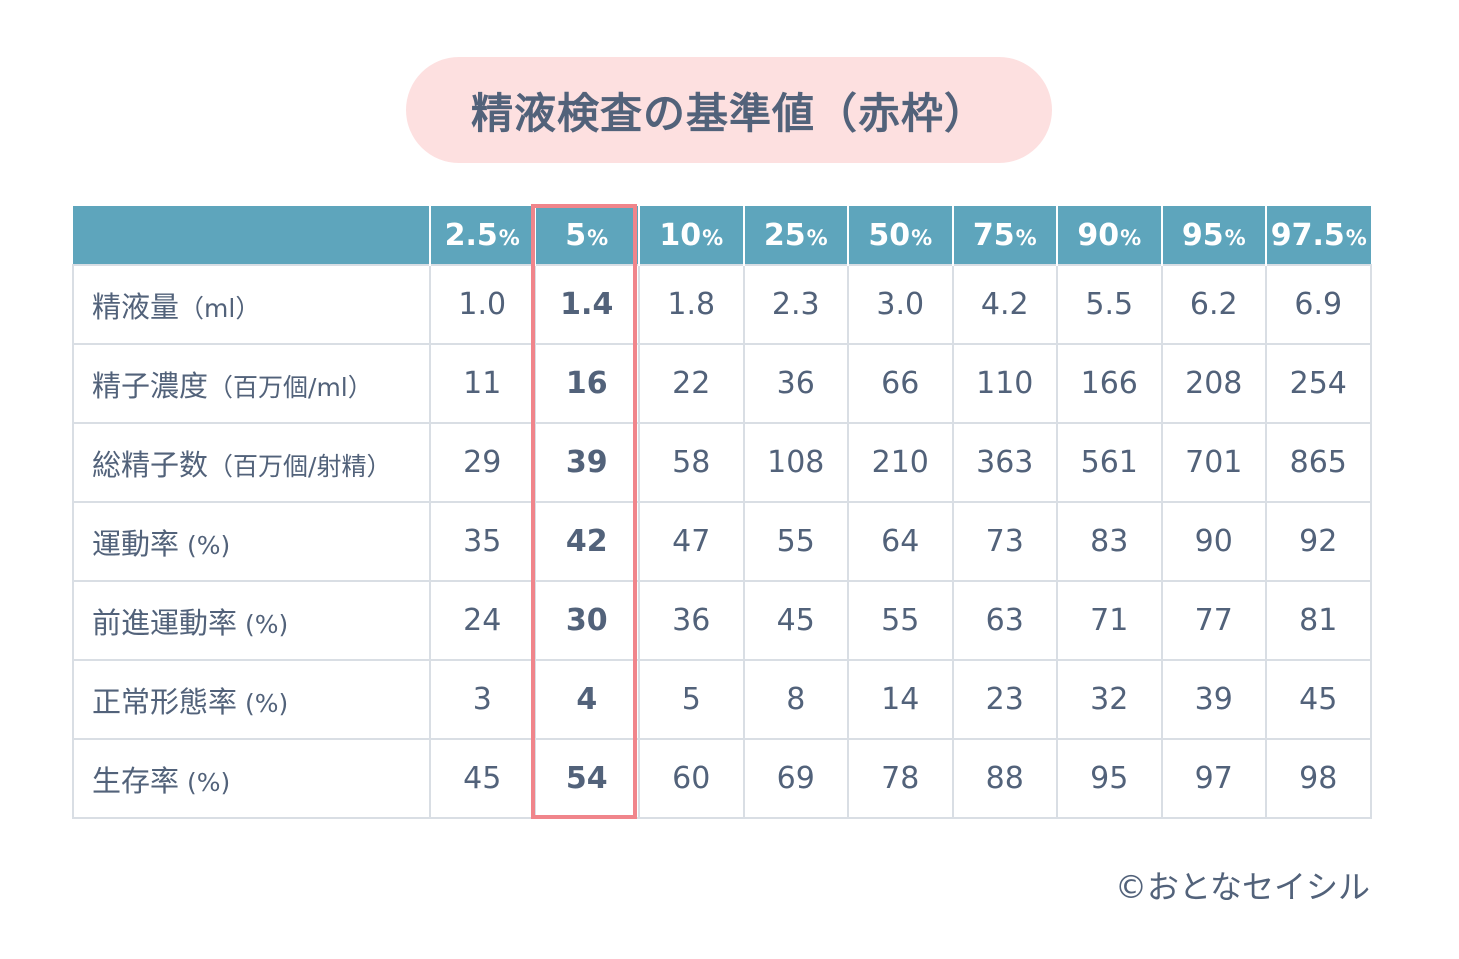 The width and height of the screenshot is (1459, 959). I want to click on value-cell: 166, so click(1109, 383).